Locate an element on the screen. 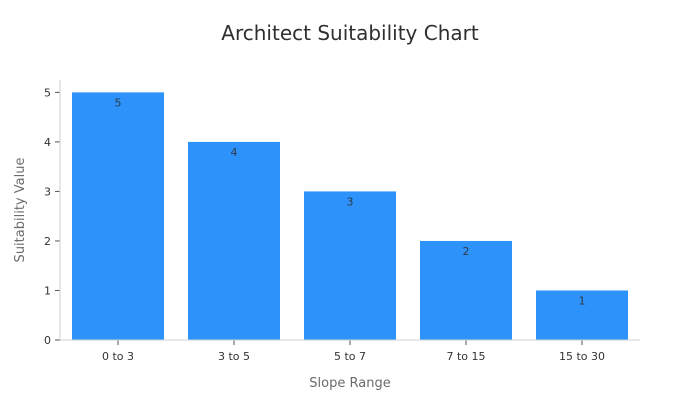  y-tick-label: 5 is located at coordinates (47, 92).